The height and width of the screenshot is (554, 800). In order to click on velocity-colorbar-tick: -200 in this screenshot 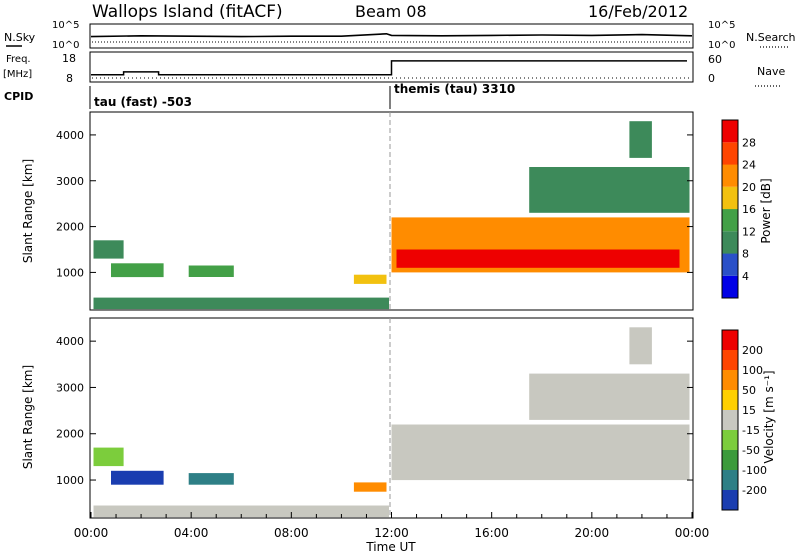, I will do `click(754, 490)`.